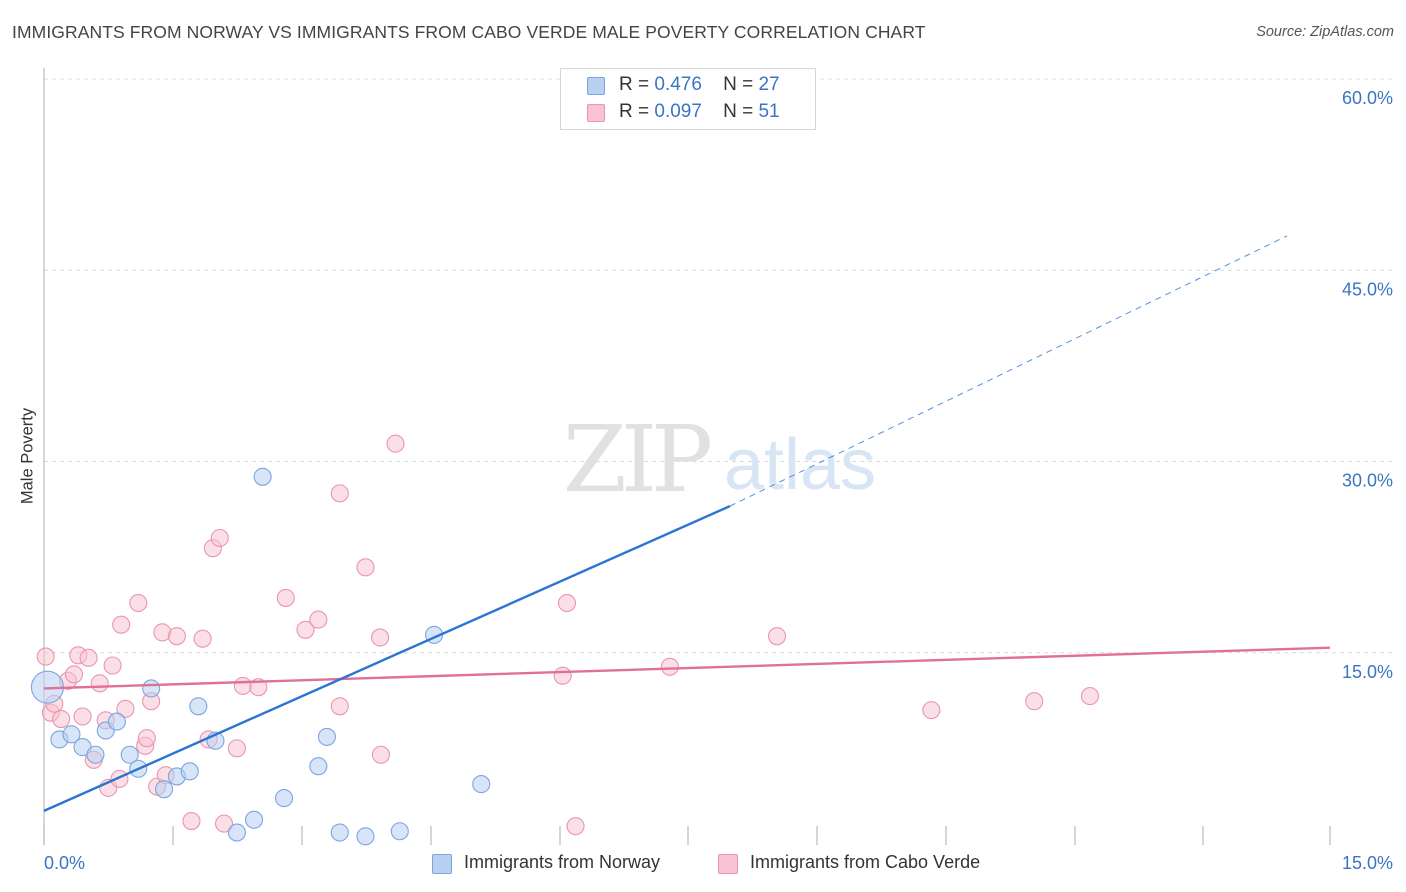 Image resolution: width=1406 pixels, height=892 pixels. What do you see at coordinates (1367, 672) in the screenshot?
I see `y-tick-label: 15.0%` at bounding box center [1367, 672].